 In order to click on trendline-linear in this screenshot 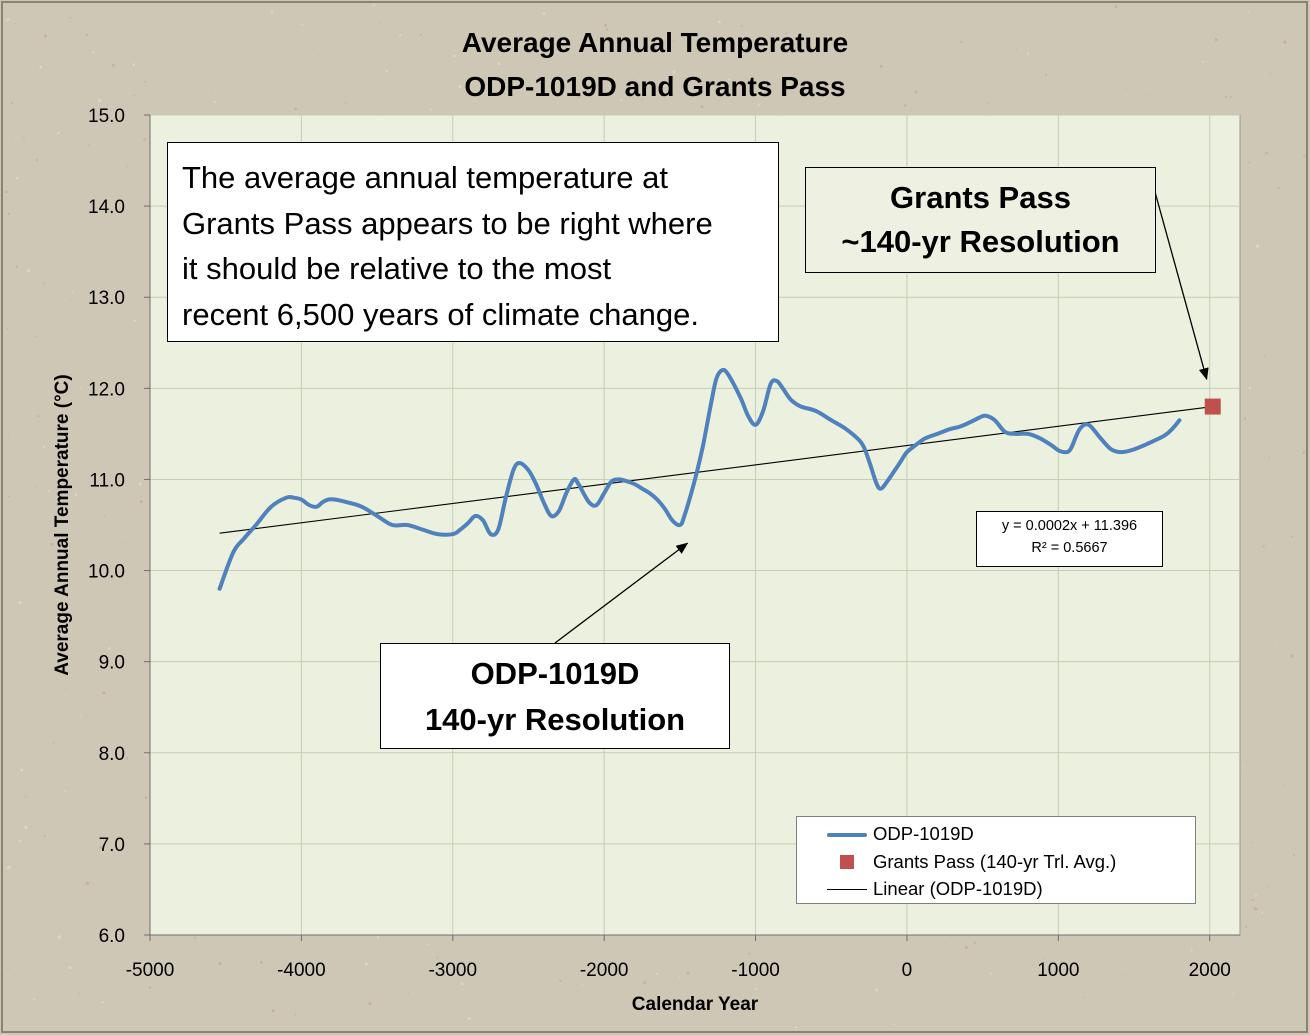, I will do `click(716, 470)`.